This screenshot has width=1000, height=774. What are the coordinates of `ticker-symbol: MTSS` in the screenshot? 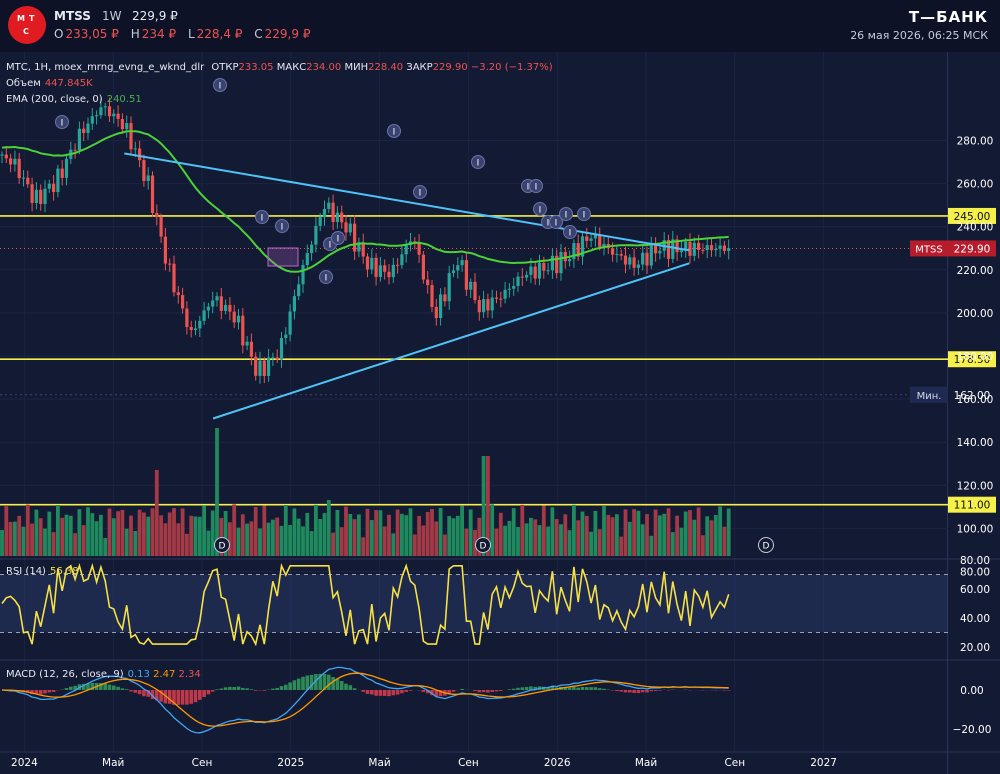 It's located at (72, 16).